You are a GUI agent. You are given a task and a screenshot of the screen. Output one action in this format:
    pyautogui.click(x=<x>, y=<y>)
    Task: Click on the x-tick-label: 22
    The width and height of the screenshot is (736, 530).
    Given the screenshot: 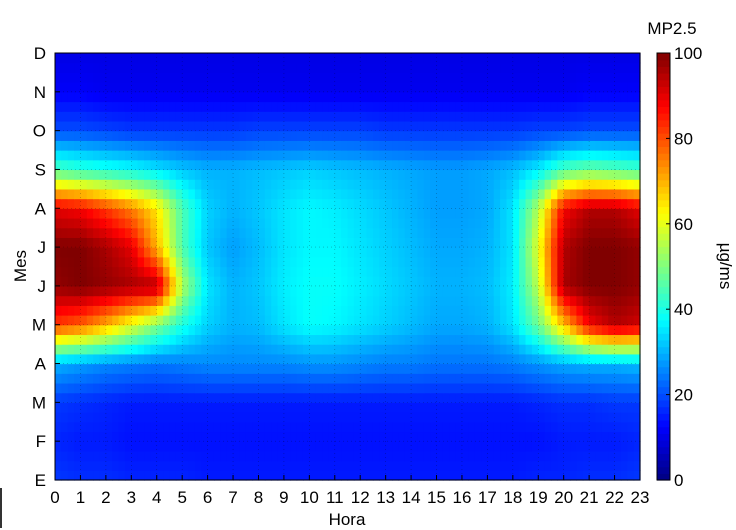 What is the action you would take?
    pyautogui.click(x=614, y=497)
    